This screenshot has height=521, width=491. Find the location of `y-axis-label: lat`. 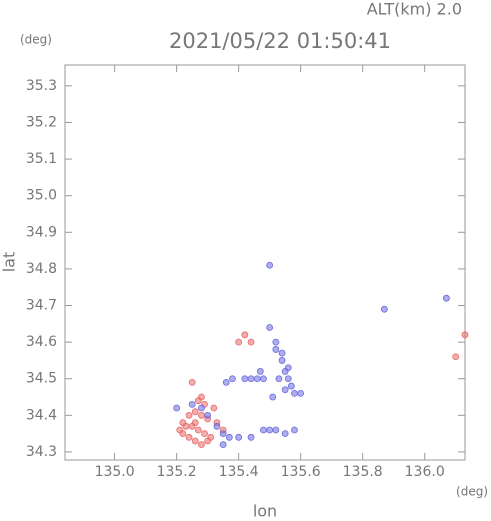

y-axis-label: lat is located at coordinates (9, 262).